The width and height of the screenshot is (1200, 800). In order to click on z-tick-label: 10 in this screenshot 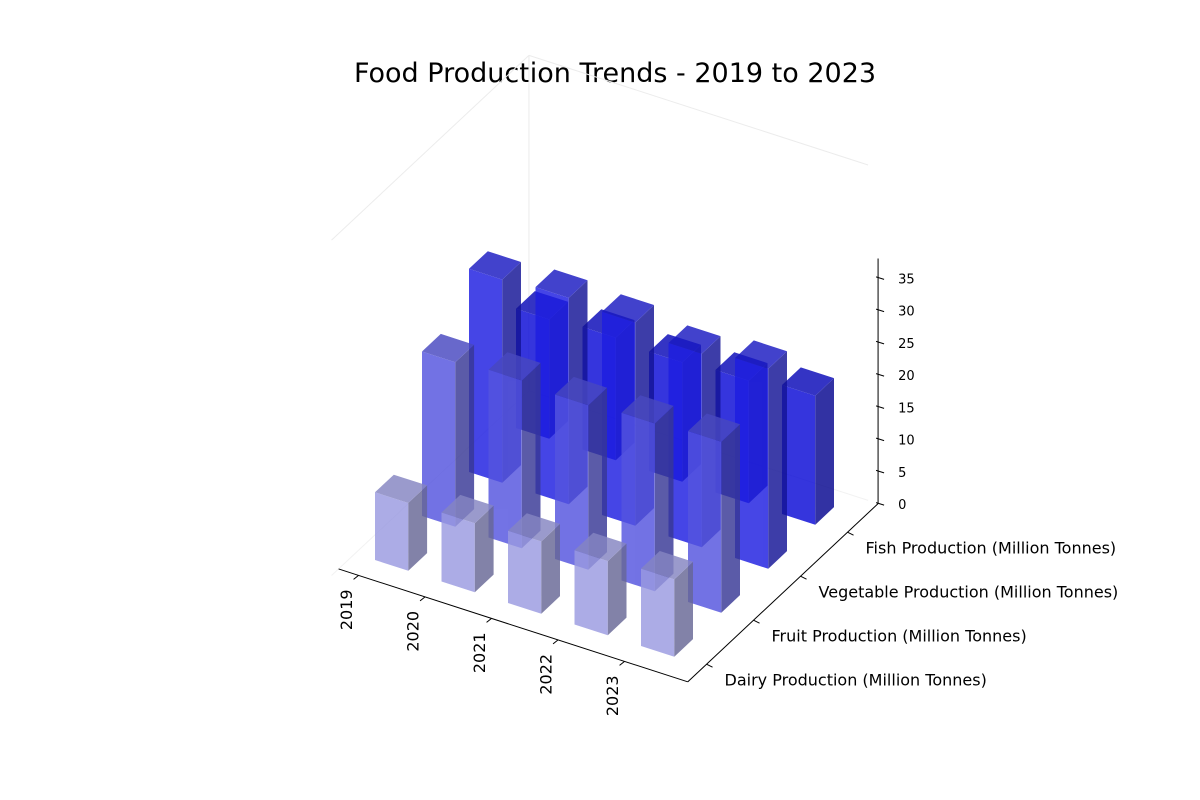, I will do `click(906, 441)`.